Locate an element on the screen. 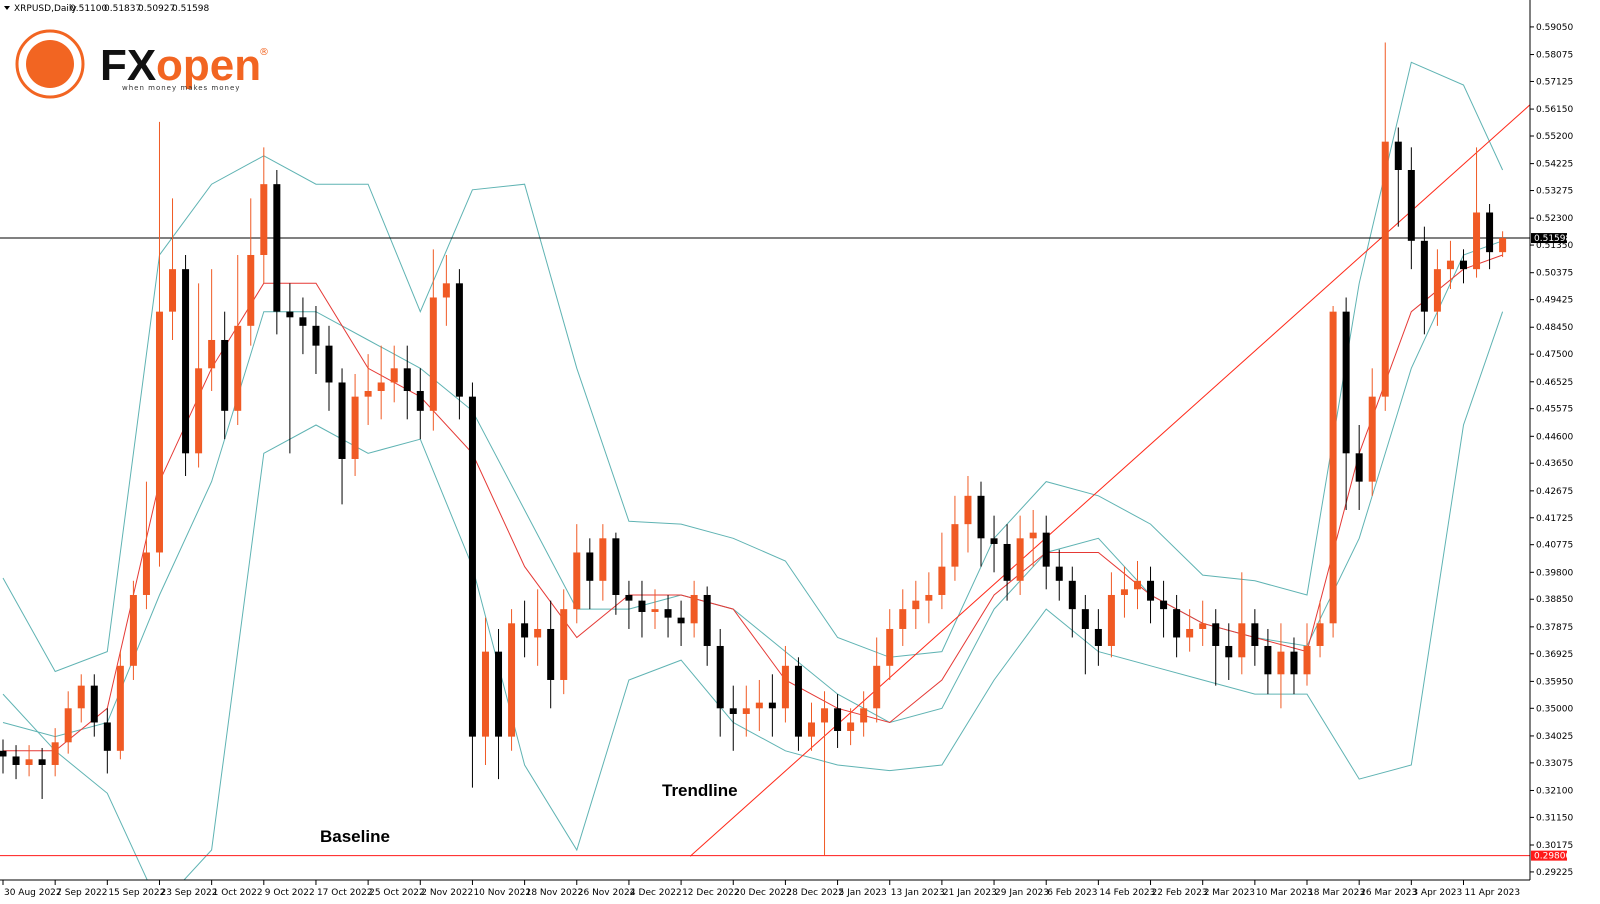 Image resolution: width=1600 pixels, height=904 pixels. y-tick-label: 0.31150 is located at coordinates (1554, 818).